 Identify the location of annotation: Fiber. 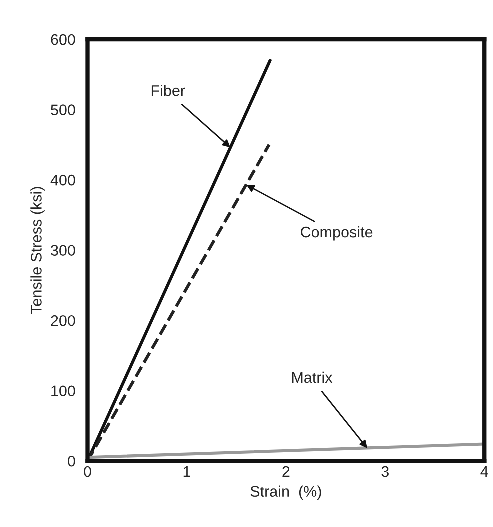
(169, 90).